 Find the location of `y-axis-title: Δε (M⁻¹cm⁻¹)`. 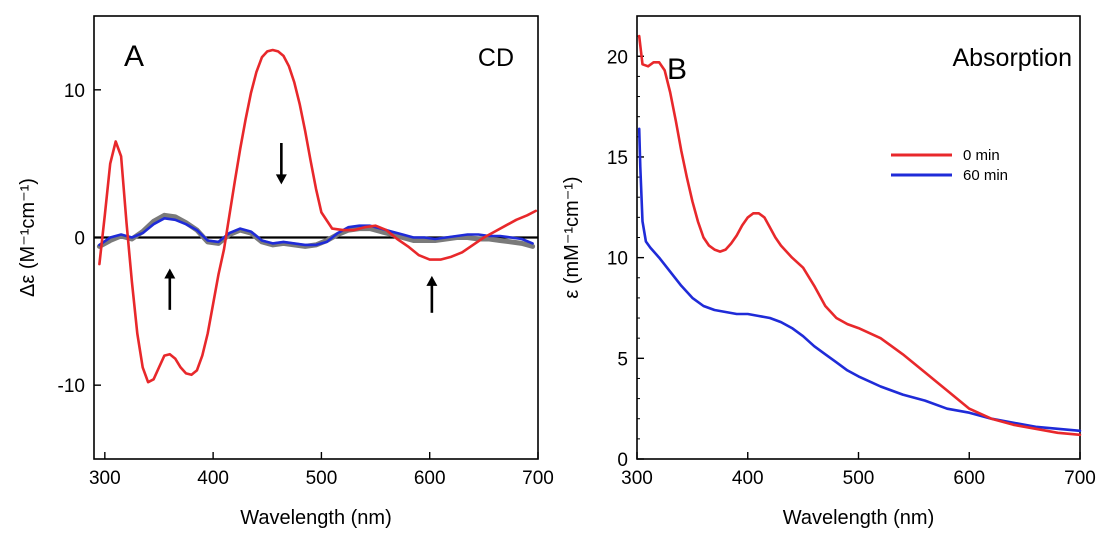

y-axis-title: Δε (M⁻¹cm⁻¹) is located at coordinates (28, 237).